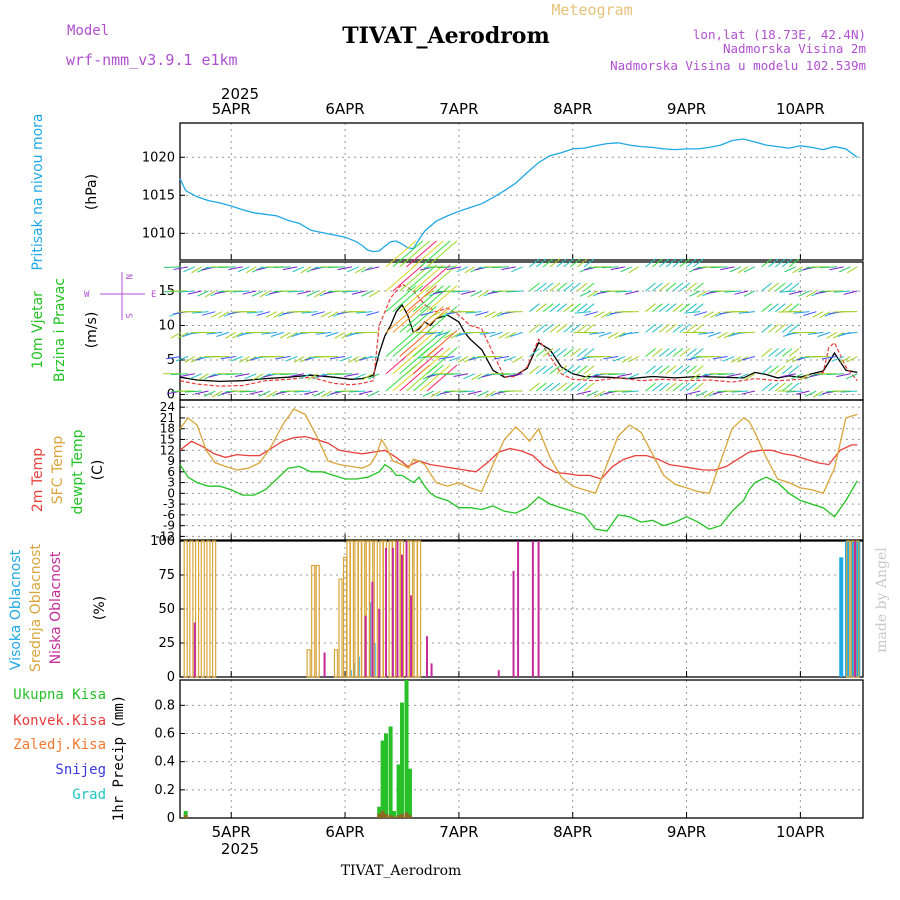 Image resolution: width=900 pixels, height=900 pixels. Describe the element at coordinates (87, 295) in the screenshot. I see `compass-w: W` at that location.